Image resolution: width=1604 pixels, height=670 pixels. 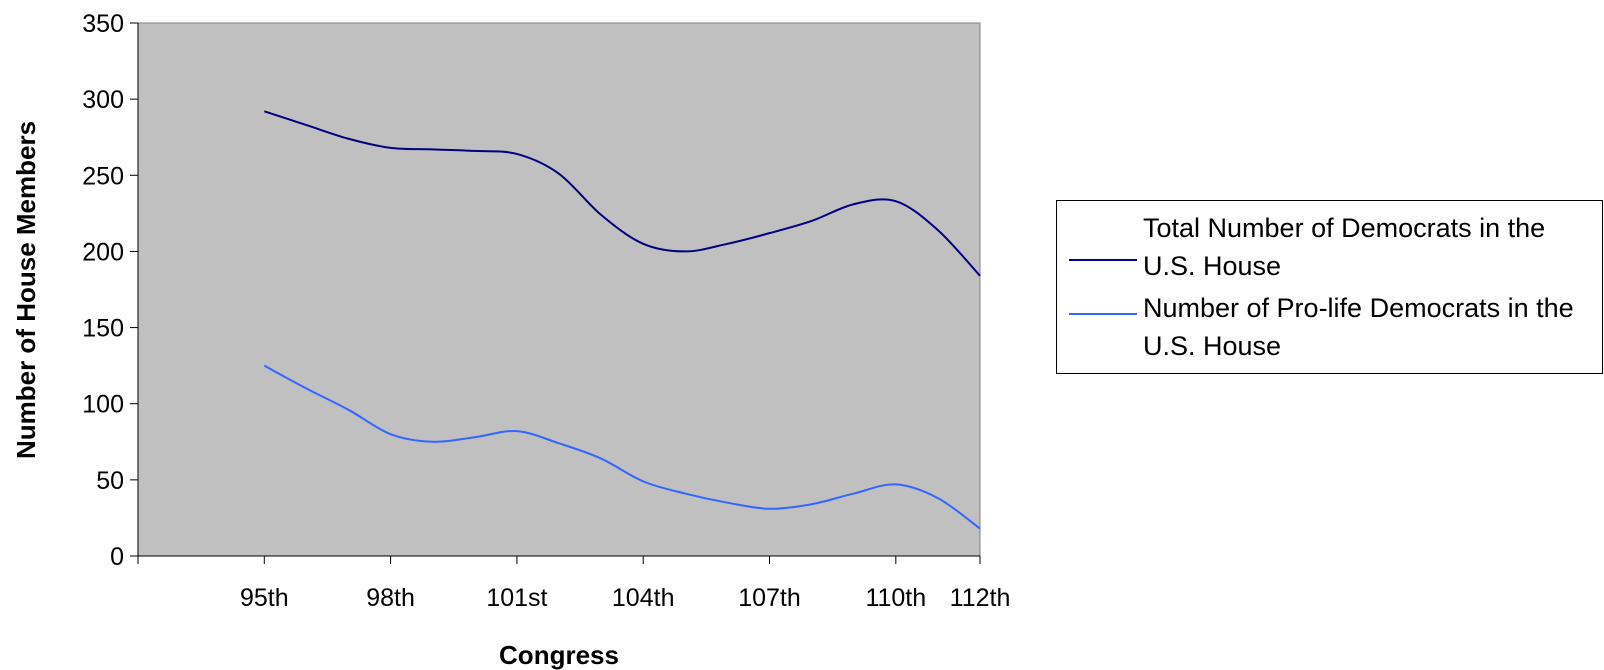 I want to click on x-tick-label-101st: 101st, so click(x=516, y=598).